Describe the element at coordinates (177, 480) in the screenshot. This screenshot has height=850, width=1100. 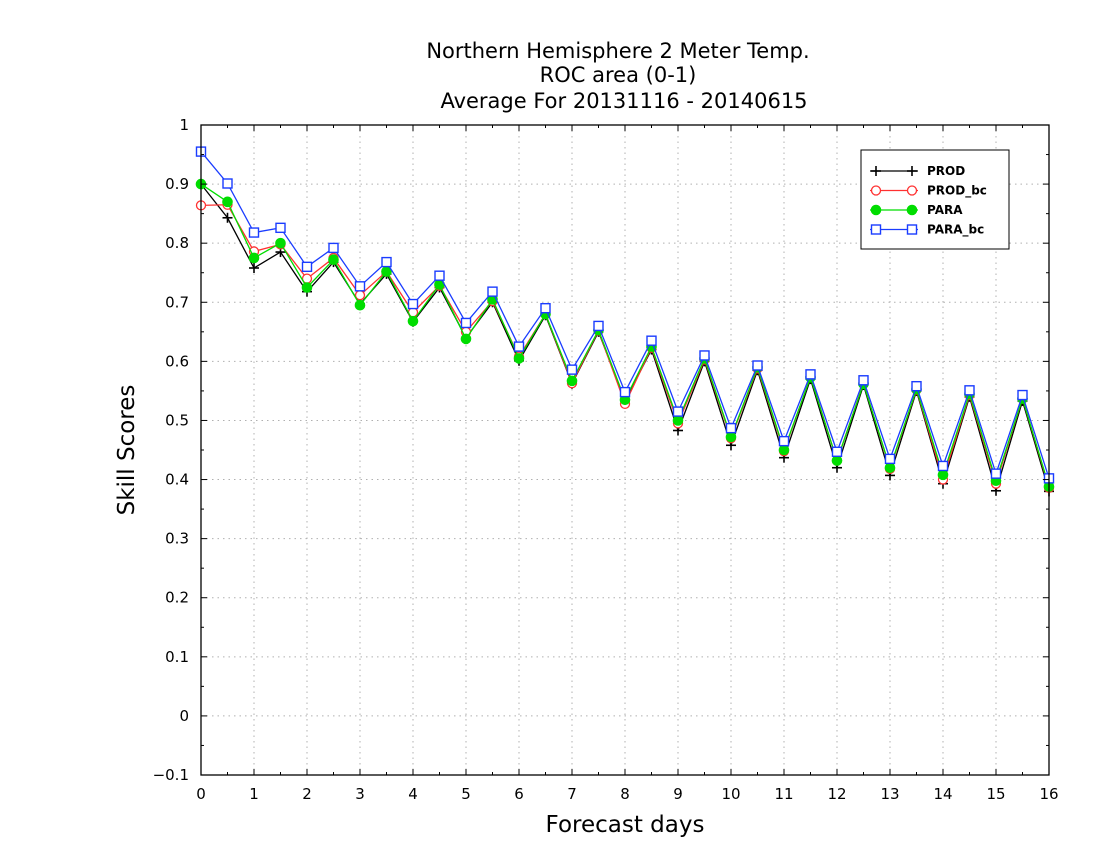
I see `y-tick-label: 0.4` at that location.